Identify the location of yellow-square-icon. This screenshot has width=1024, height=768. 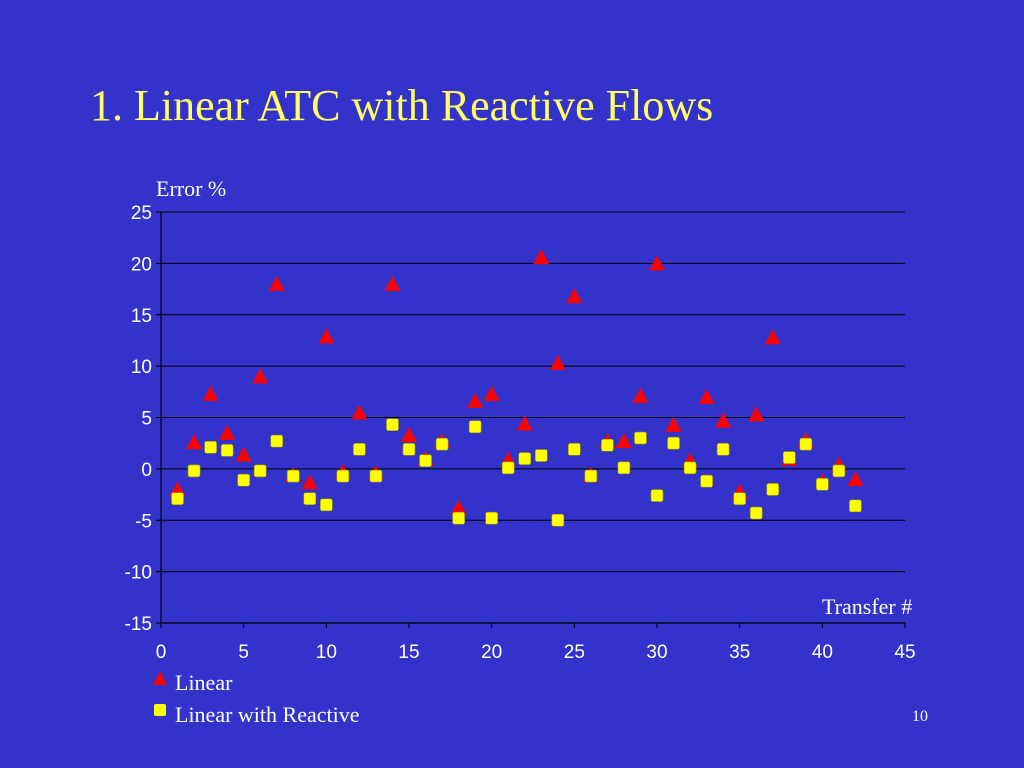
(160, 710).